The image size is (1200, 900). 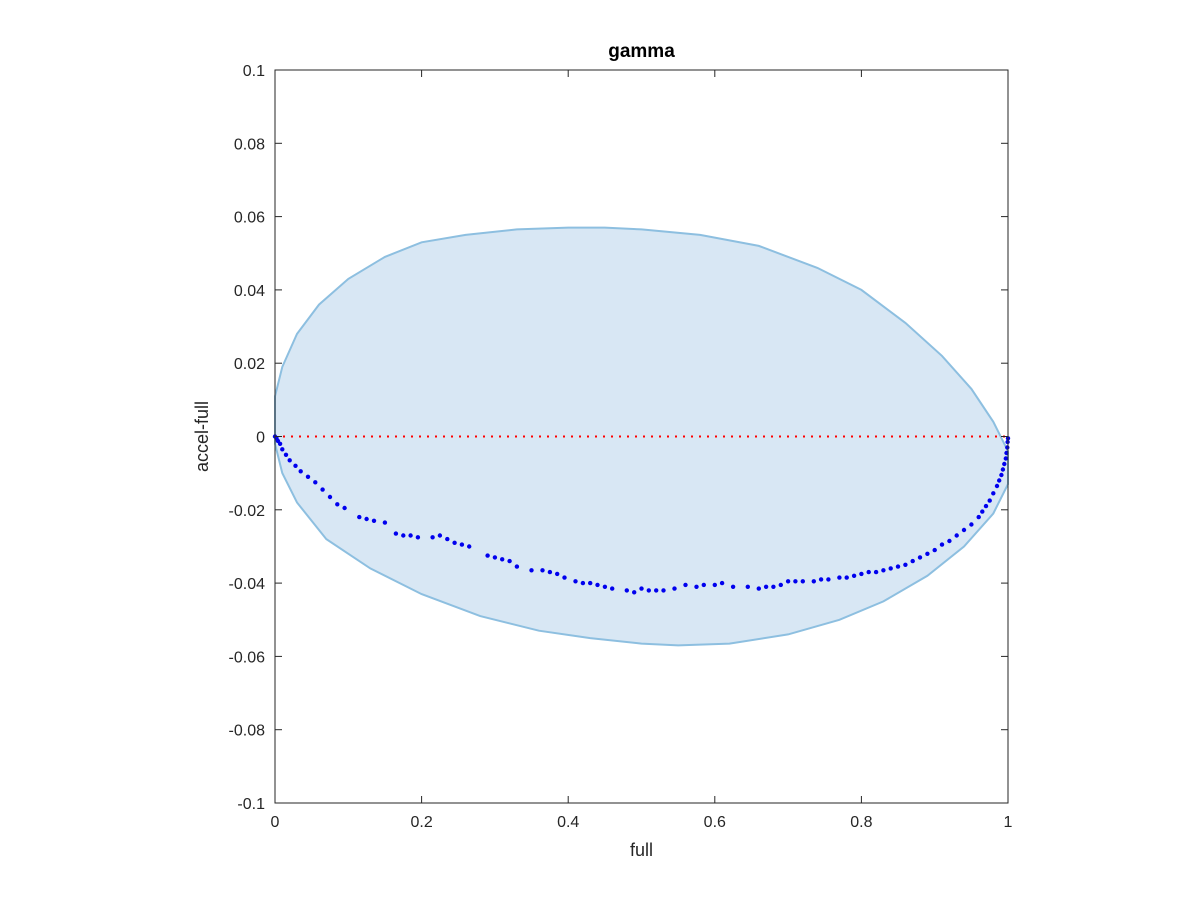 What do you see at coordinates (249, 218) in the screenshot?
I see `y-tick-label: 0.06` at bounding box center [249, 218].